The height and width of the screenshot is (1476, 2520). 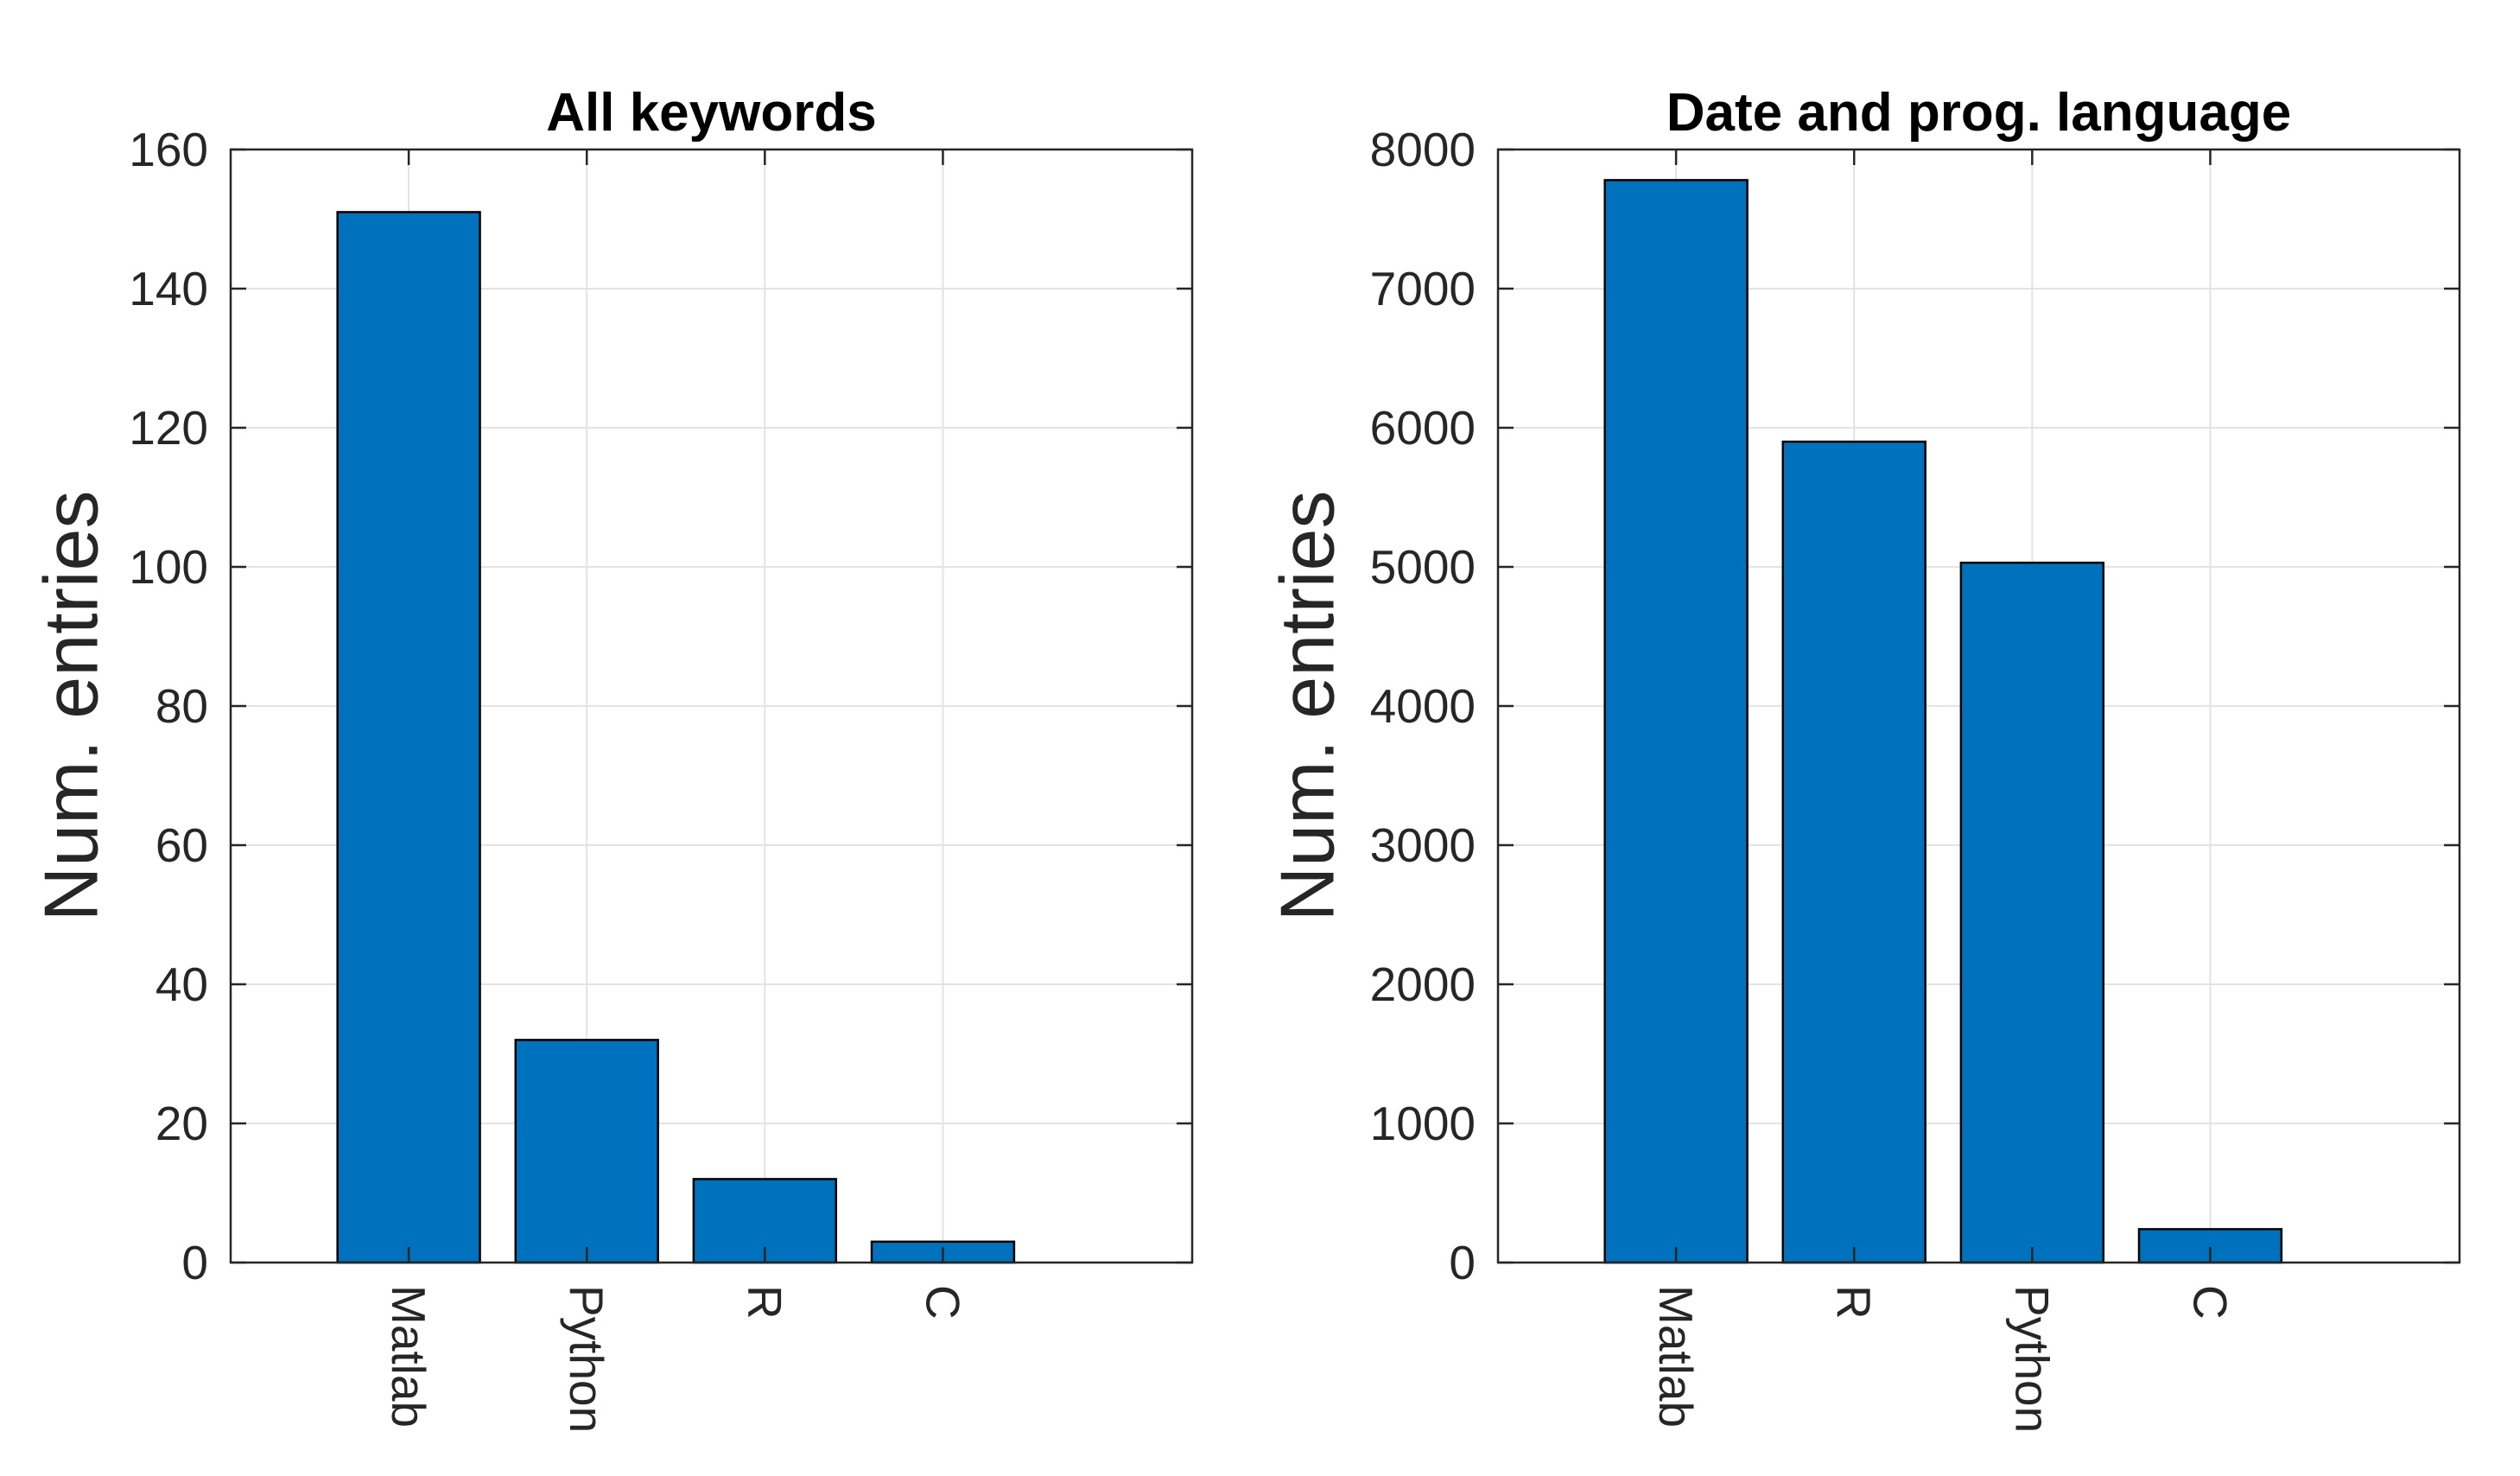 What do you see at coordinates (182, 845) in the screenshot?
I see `y-tick-label: 60` at bounding box center [182, 845].